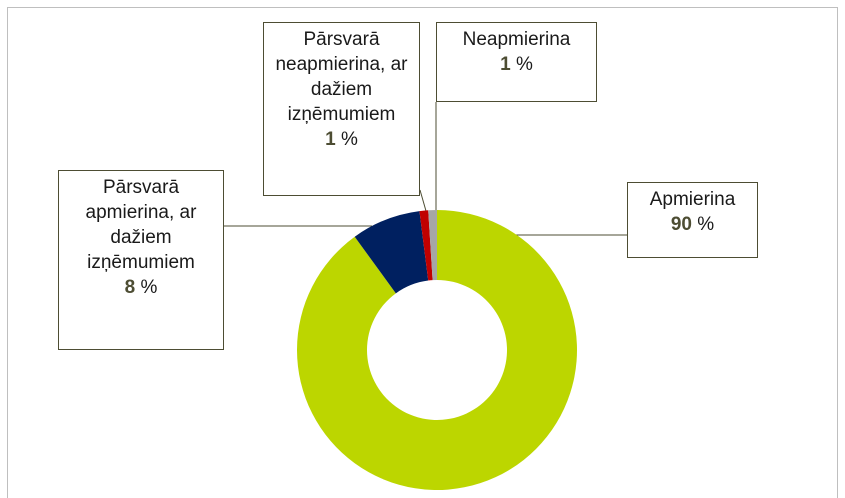 The width and height of the screenshot is (845, 498). What do you see at coordinates (423, 200) in the screenshot?
I see `leader-line` at bounding box center [423, 200].